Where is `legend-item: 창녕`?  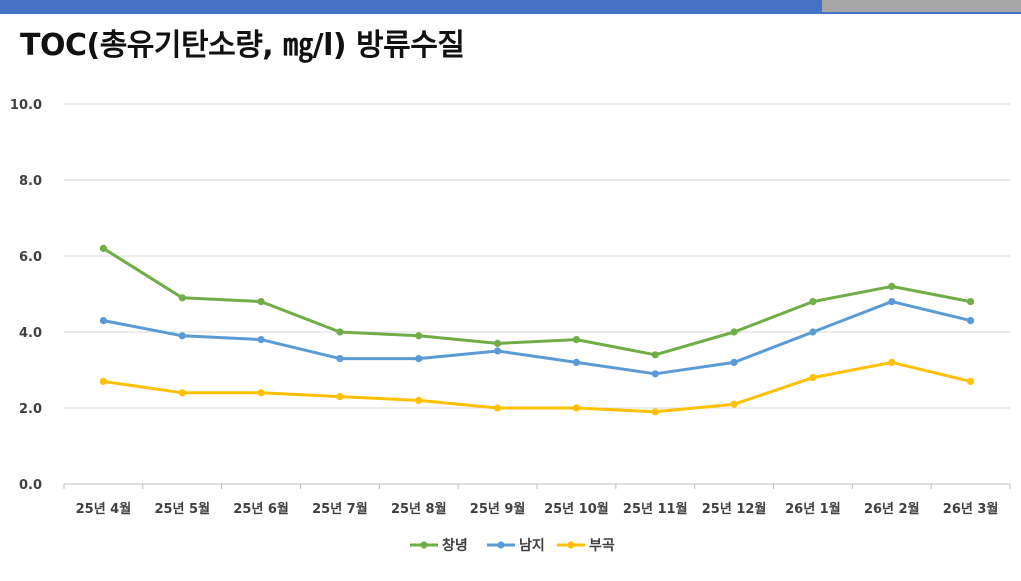
legend-item: 창녕 is located at coordinates (439, 545).